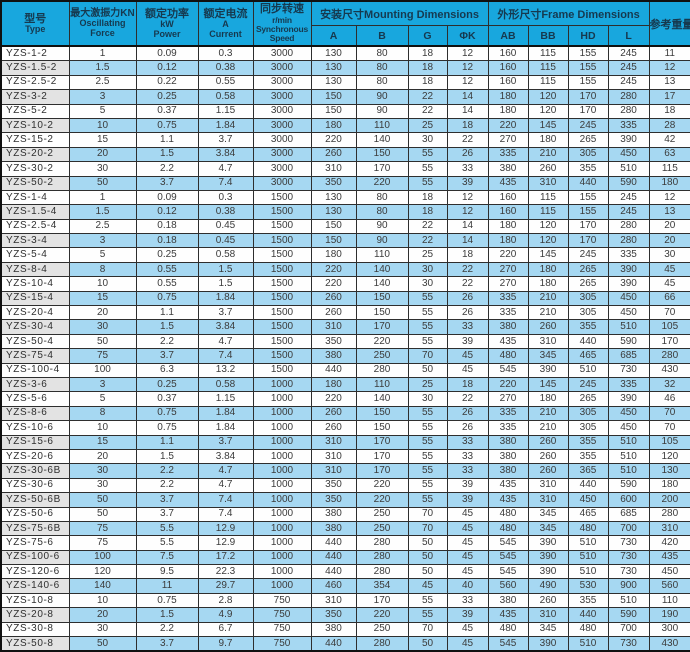  I want to click on cell-force: 100, so click(102, 370).